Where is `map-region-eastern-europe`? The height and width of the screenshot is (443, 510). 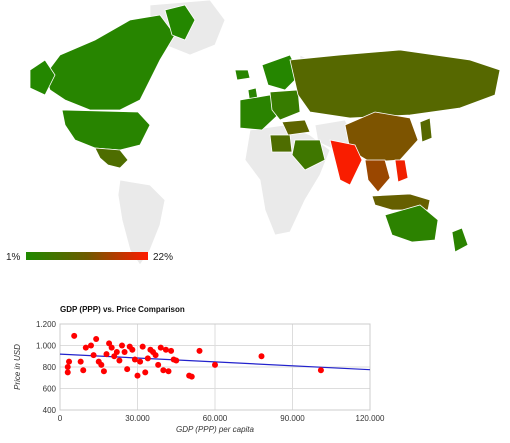
map-region-eastern-europe is located at coordinates (285, 105).